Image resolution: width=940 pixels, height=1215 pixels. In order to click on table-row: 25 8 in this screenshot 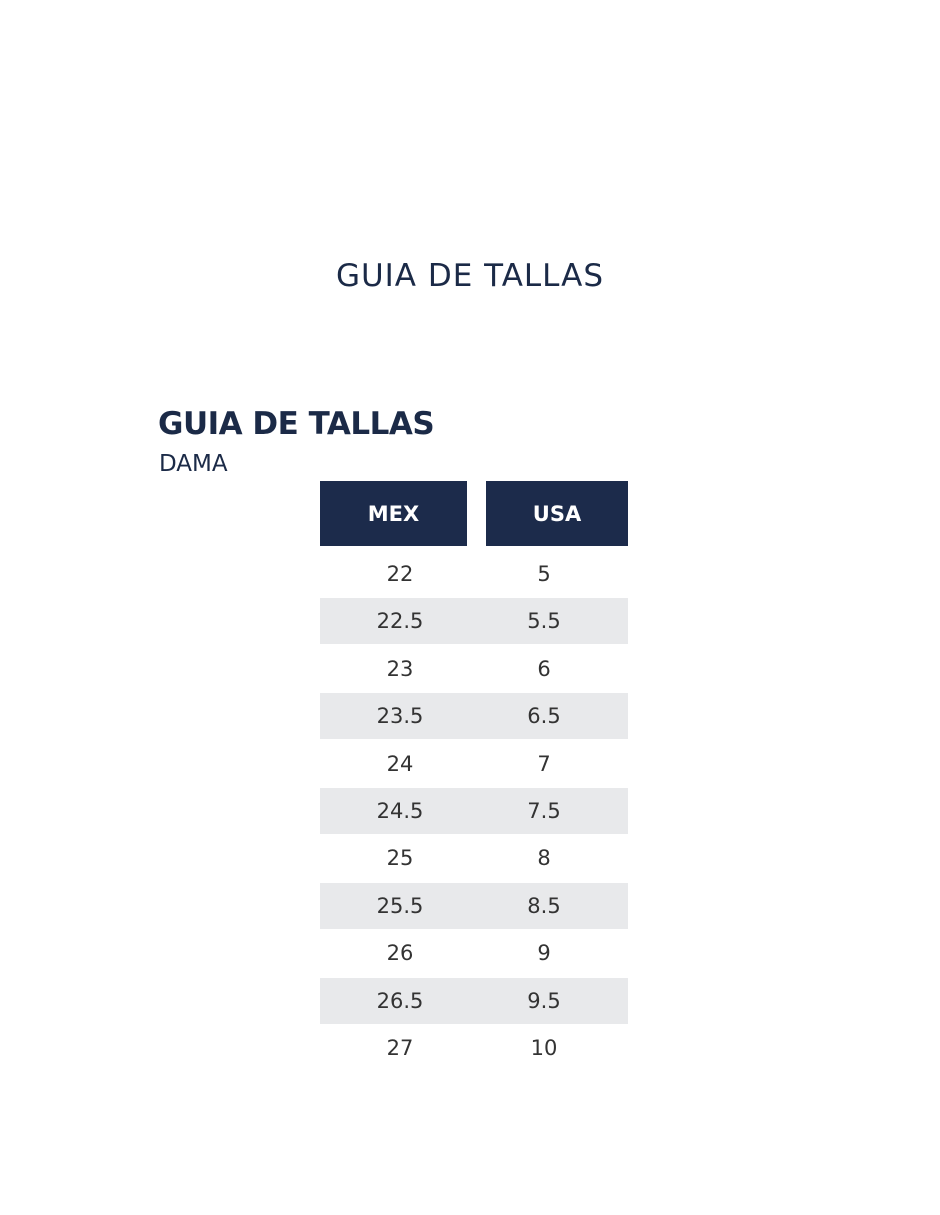, I will do `click(474, 858)`.